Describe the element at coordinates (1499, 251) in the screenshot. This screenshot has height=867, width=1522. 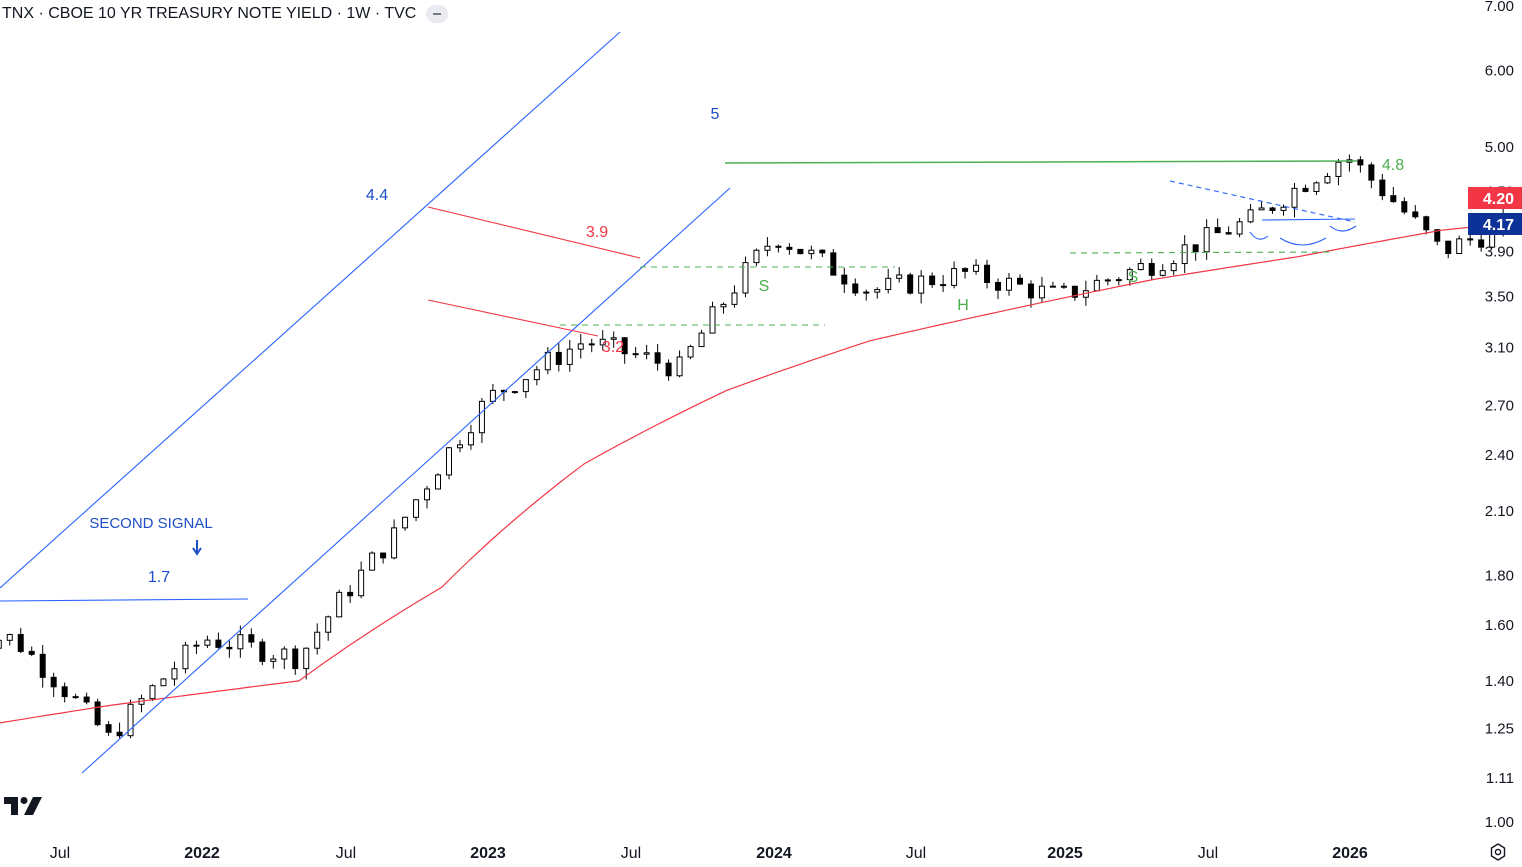
I see `price-tick-label: 3.90` at that location.